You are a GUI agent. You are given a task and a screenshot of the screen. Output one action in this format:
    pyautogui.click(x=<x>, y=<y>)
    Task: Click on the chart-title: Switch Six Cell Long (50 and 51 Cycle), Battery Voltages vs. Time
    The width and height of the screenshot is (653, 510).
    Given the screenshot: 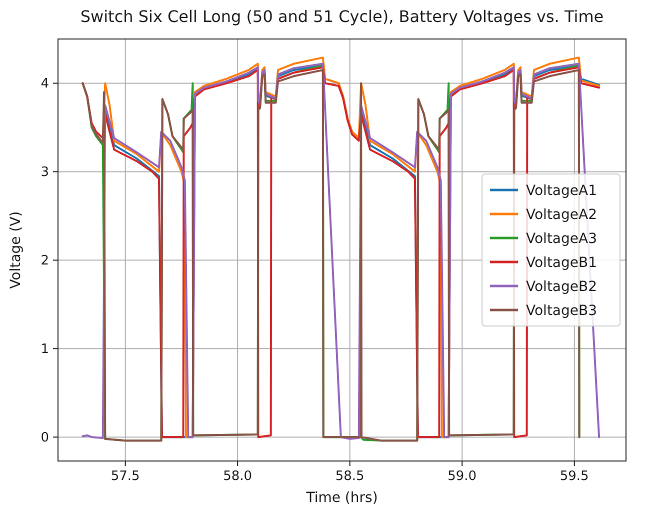 What is the action you would take?
    pyautogui.click(x=342, y=16)
    